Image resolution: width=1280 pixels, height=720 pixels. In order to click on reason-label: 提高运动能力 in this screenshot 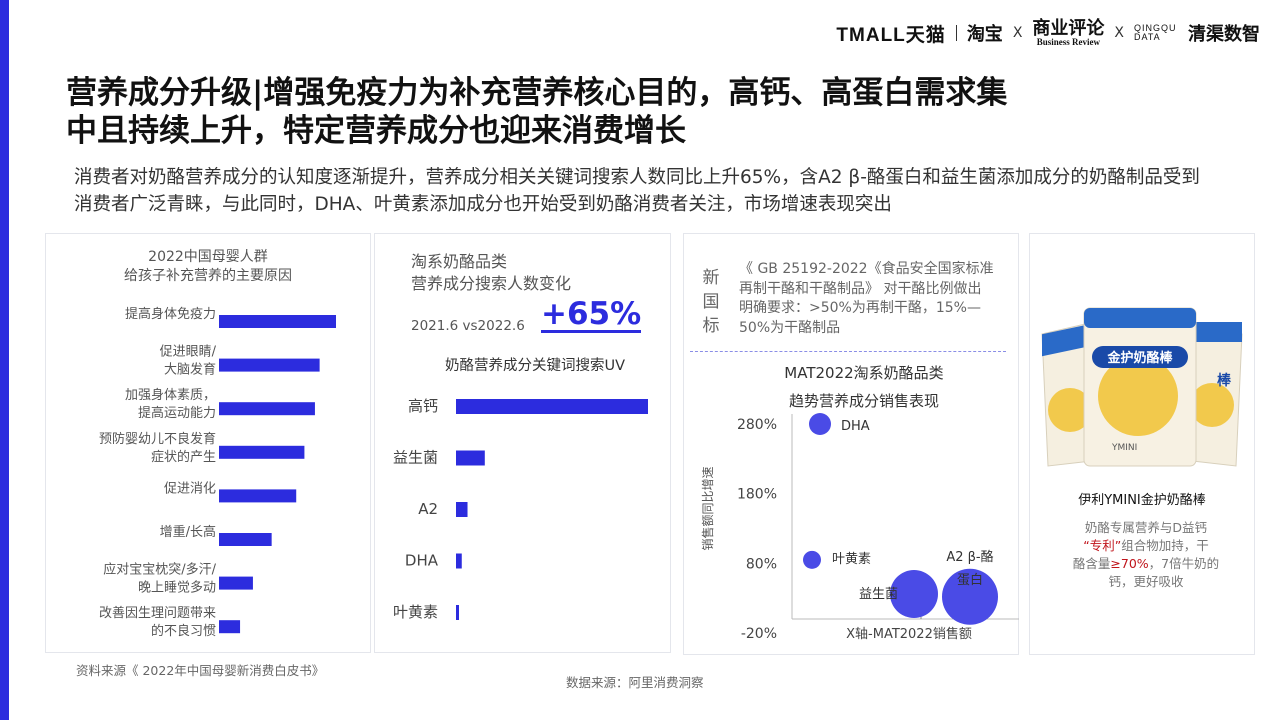, I will do `click(177, 413)`.